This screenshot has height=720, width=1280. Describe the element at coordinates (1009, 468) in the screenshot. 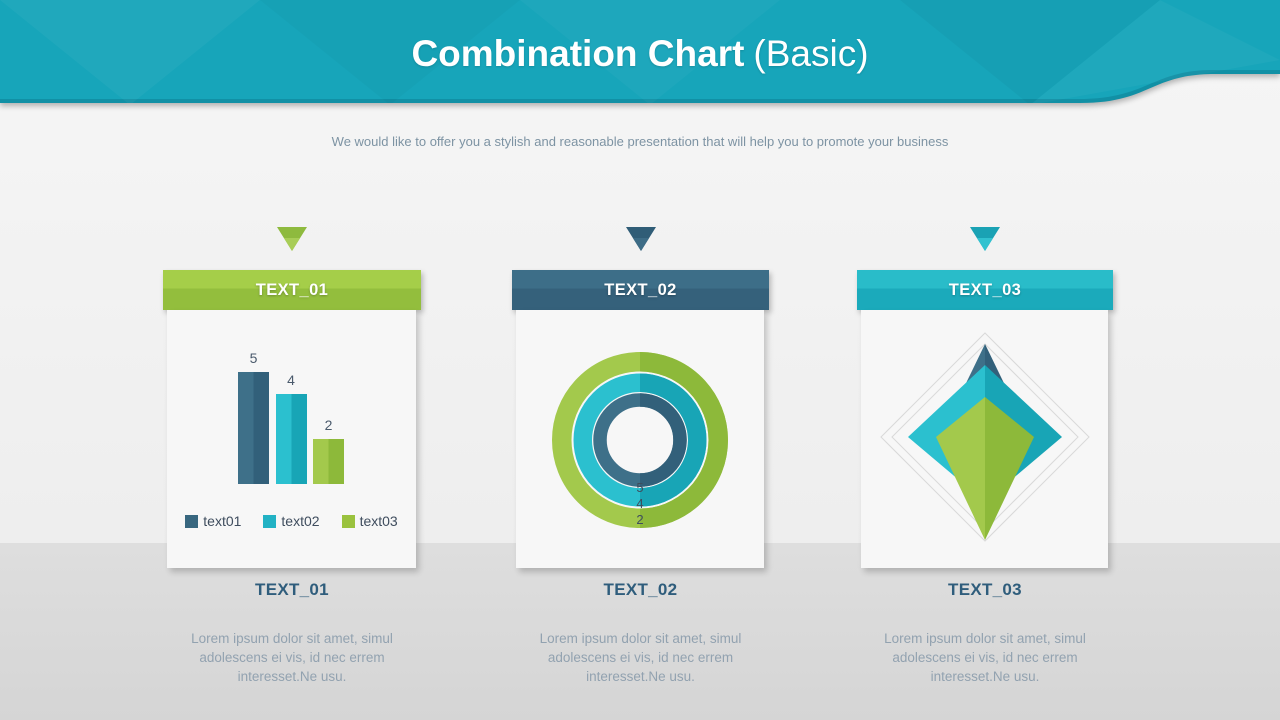

I see `radar-series-text03-right` at that location.